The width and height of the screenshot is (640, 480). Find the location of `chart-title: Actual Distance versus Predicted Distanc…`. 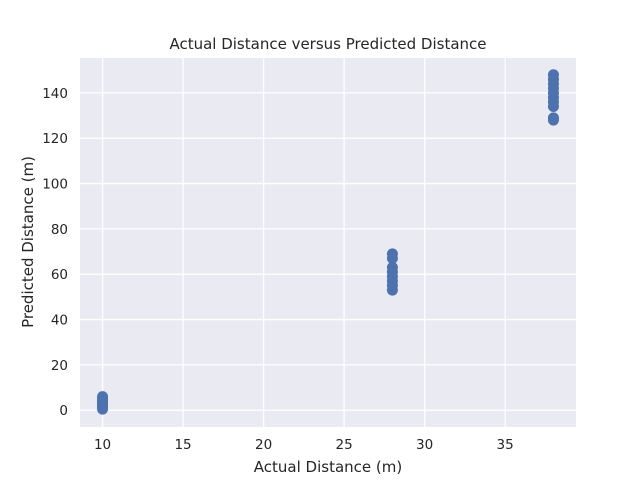

chart-title: Actual Distance versus Predicted Distanc… is located at coordinates (327, 44).